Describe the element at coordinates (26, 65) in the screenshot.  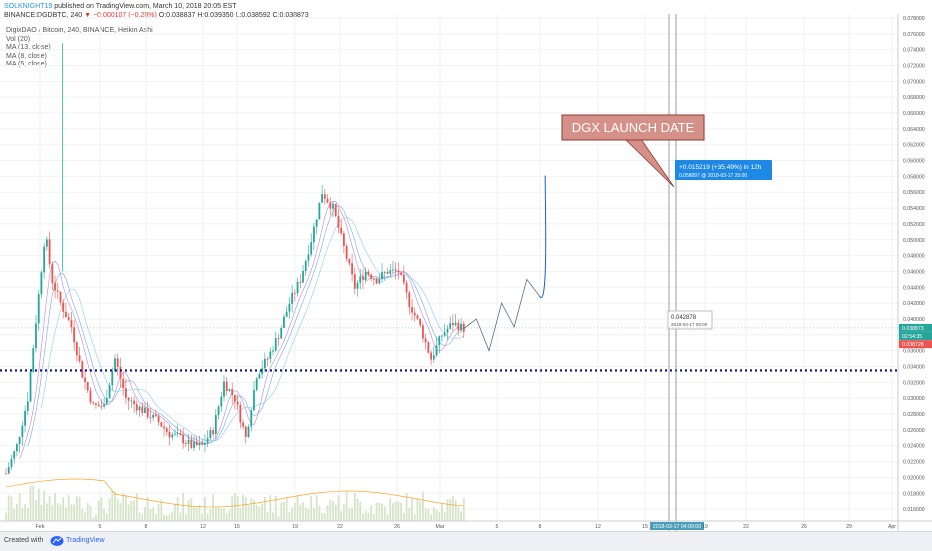
I see `legend-ma5: MA (5, close)` at that location.